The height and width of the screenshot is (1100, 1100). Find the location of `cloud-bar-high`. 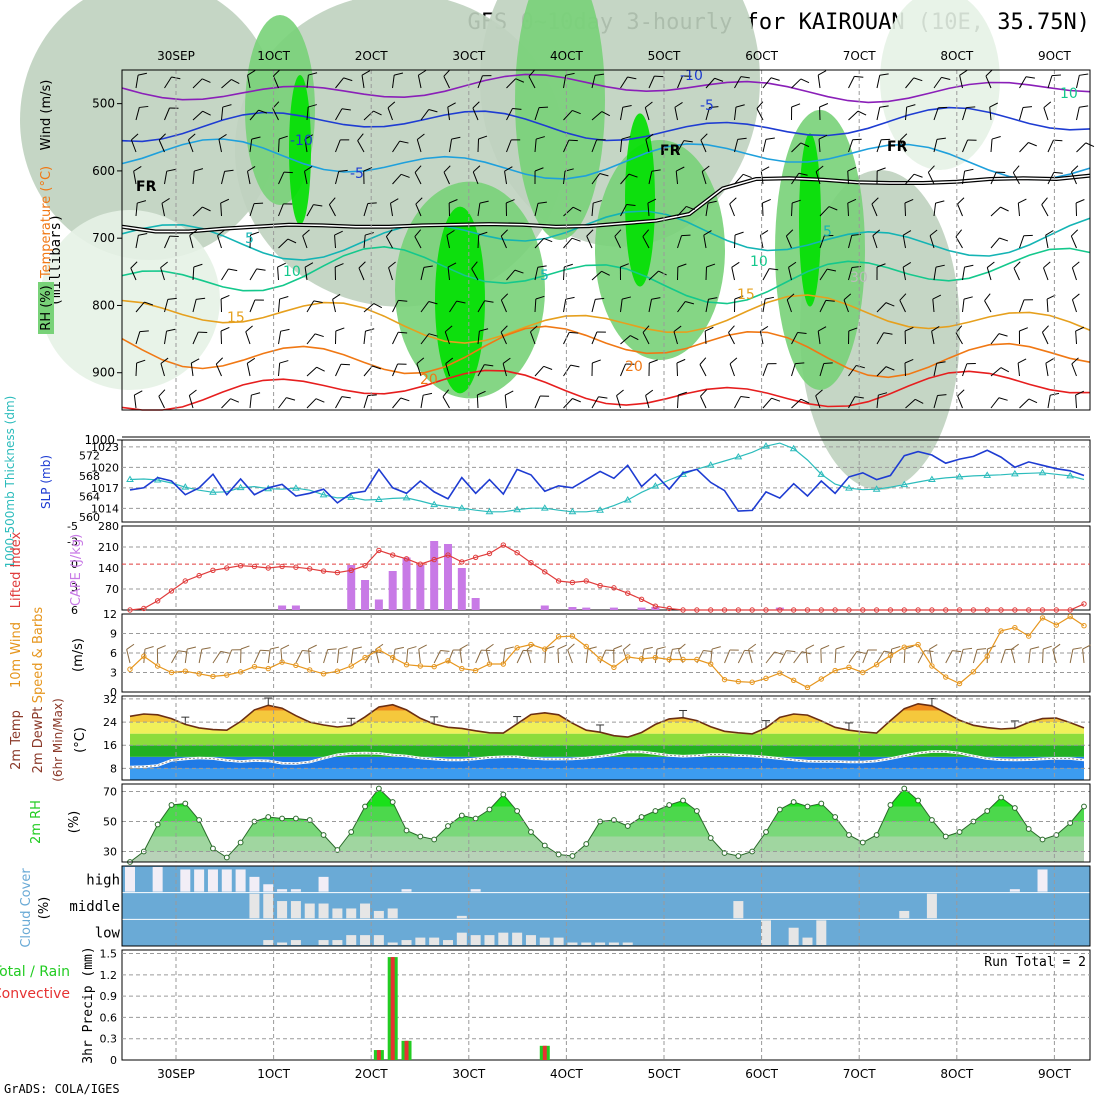

cloud-bar-high is located at coordinates (406, 890).